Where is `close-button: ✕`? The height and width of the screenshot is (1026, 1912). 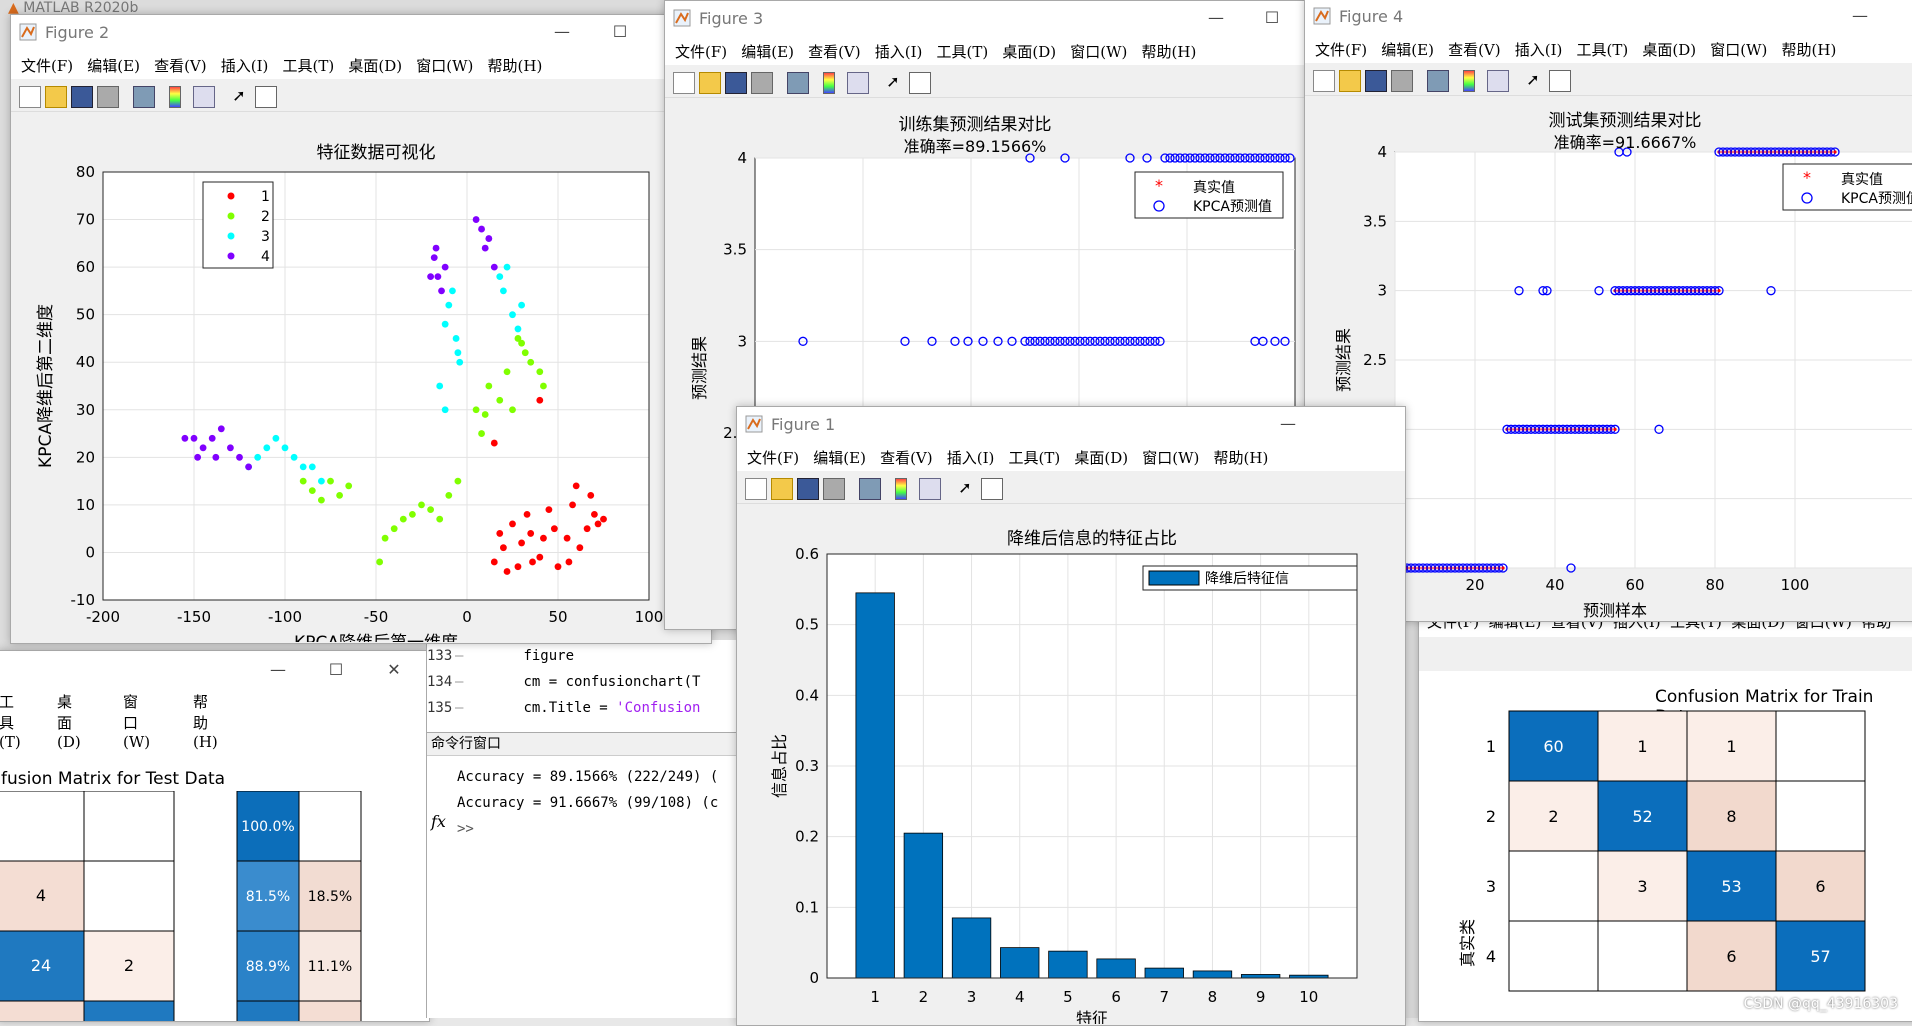 close-button: ✕ is located at coordinates (394, 669).